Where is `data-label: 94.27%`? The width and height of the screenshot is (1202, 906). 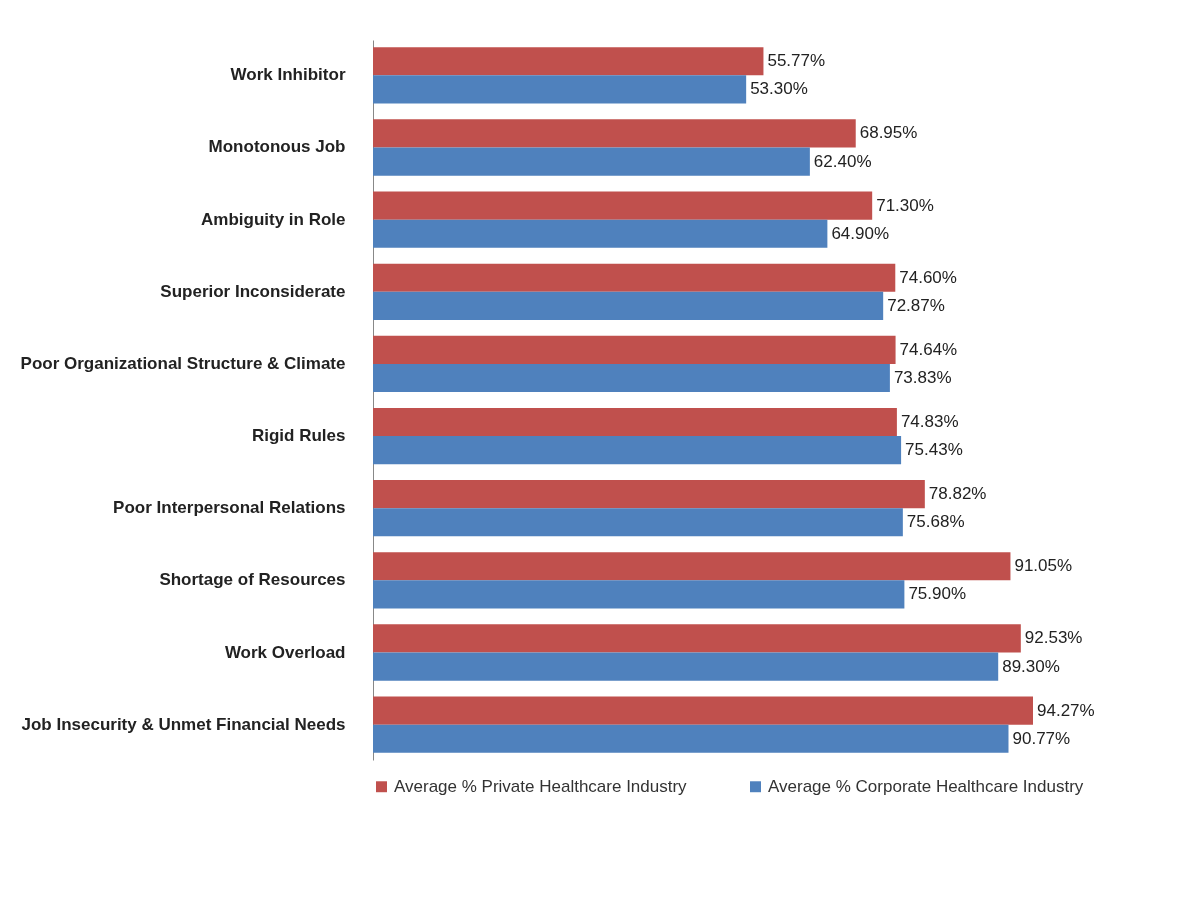
data-label: 94.27% is located at coordinates (1066, 710).